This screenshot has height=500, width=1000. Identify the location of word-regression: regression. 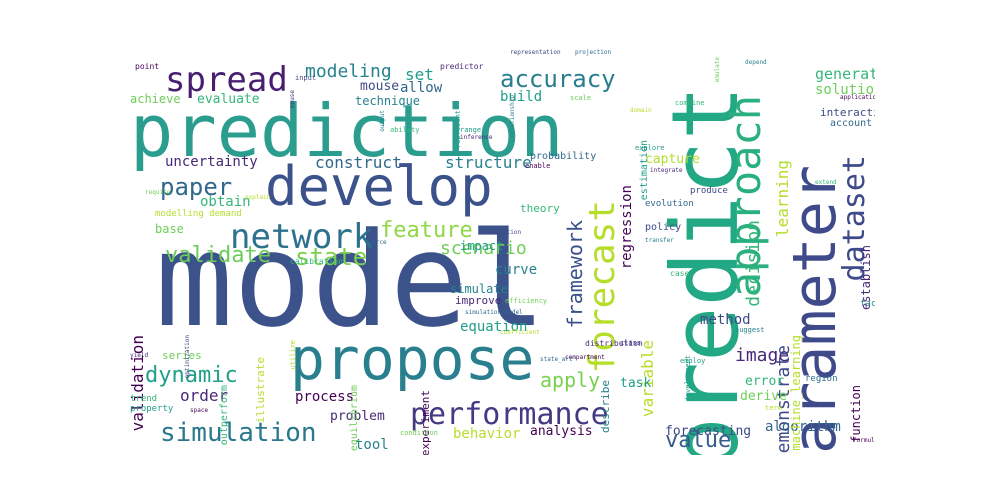
(627, 227).